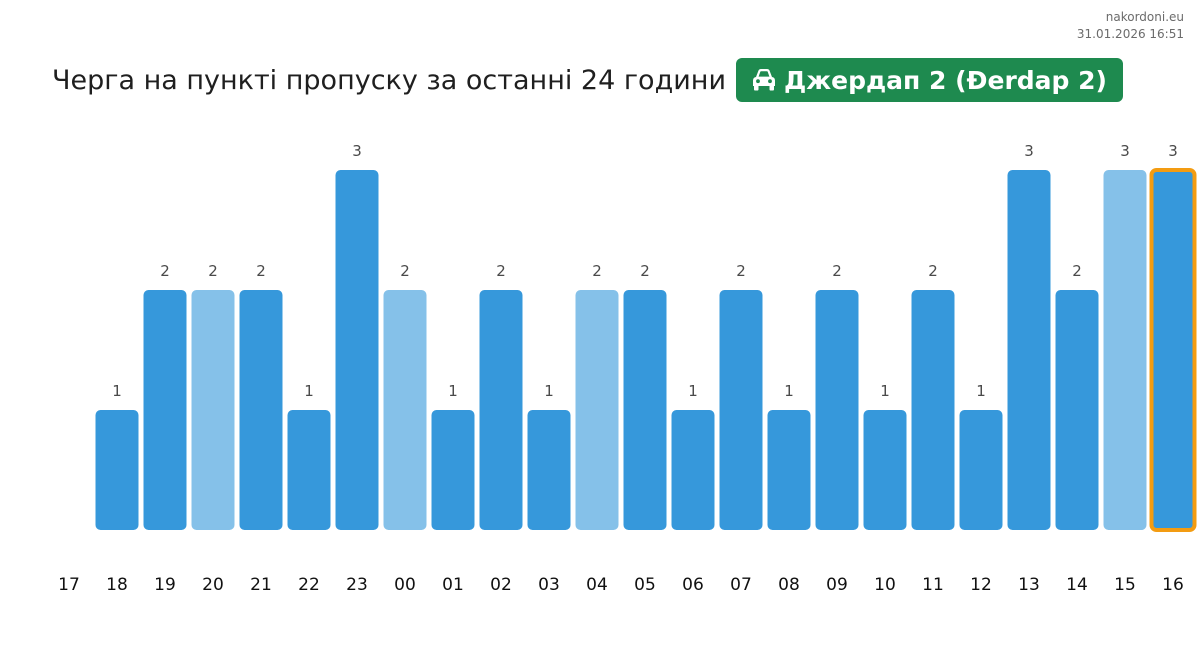  What do you see at coordinates (117, 585) in the screenshot?
I see `x-tick-18: 18` at bounding box center [117, 585].